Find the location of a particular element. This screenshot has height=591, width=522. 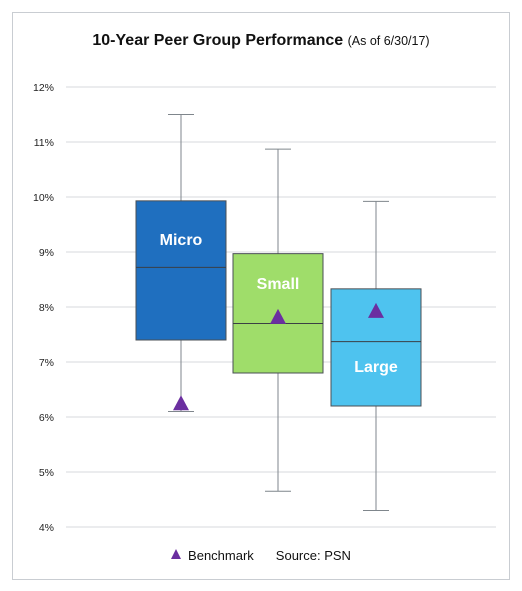

chart-title-subtitle: (As of 6/30/17) is located at coordinates (388, 41).